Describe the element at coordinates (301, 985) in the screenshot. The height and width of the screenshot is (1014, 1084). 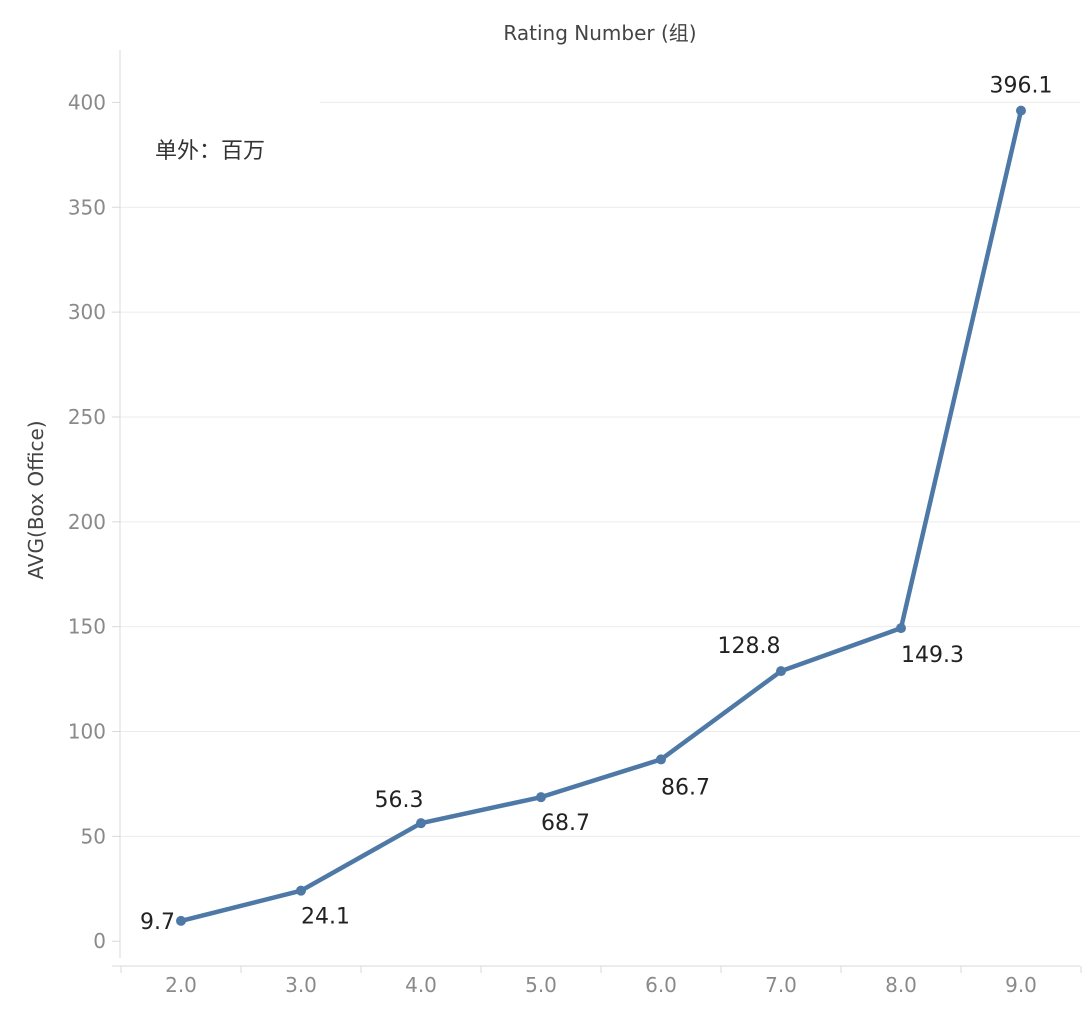
I see `x-tick-label: 3.0` at that location.